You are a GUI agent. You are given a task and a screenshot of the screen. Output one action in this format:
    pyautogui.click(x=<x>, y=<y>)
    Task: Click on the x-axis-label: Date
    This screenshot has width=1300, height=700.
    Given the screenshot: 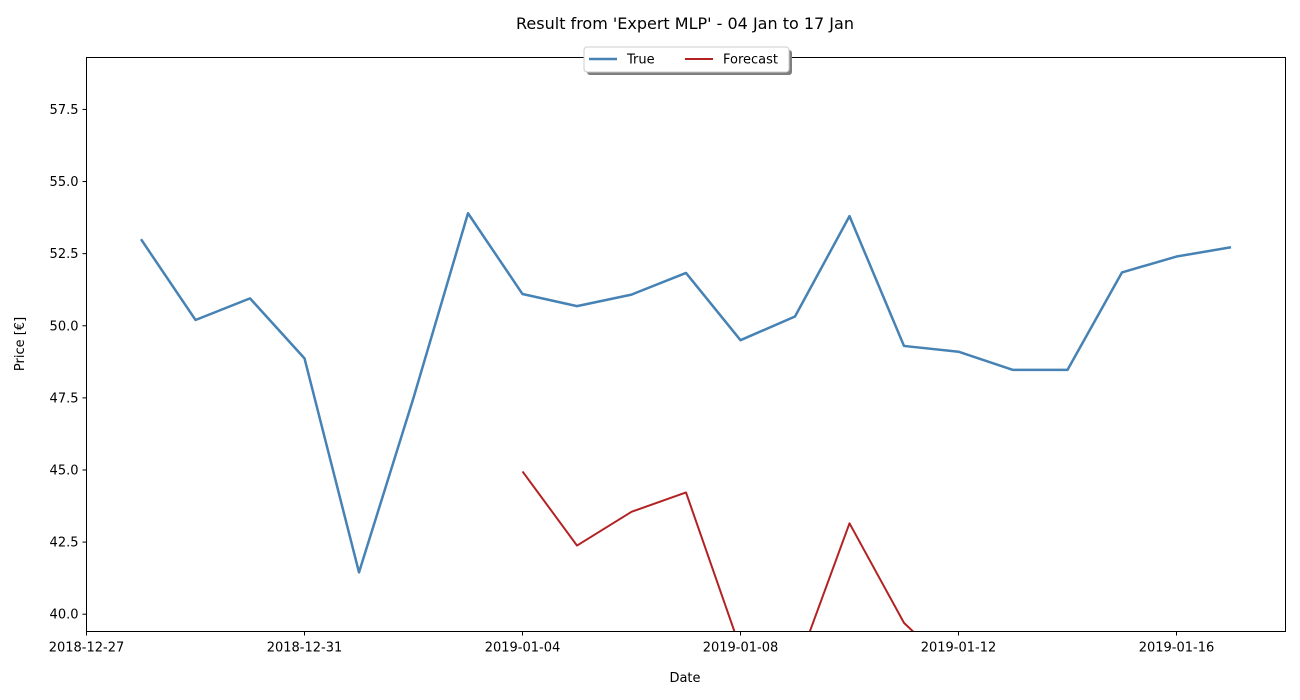 What is the action you would take?
    pyautogui.click(x=684, y=678)
    